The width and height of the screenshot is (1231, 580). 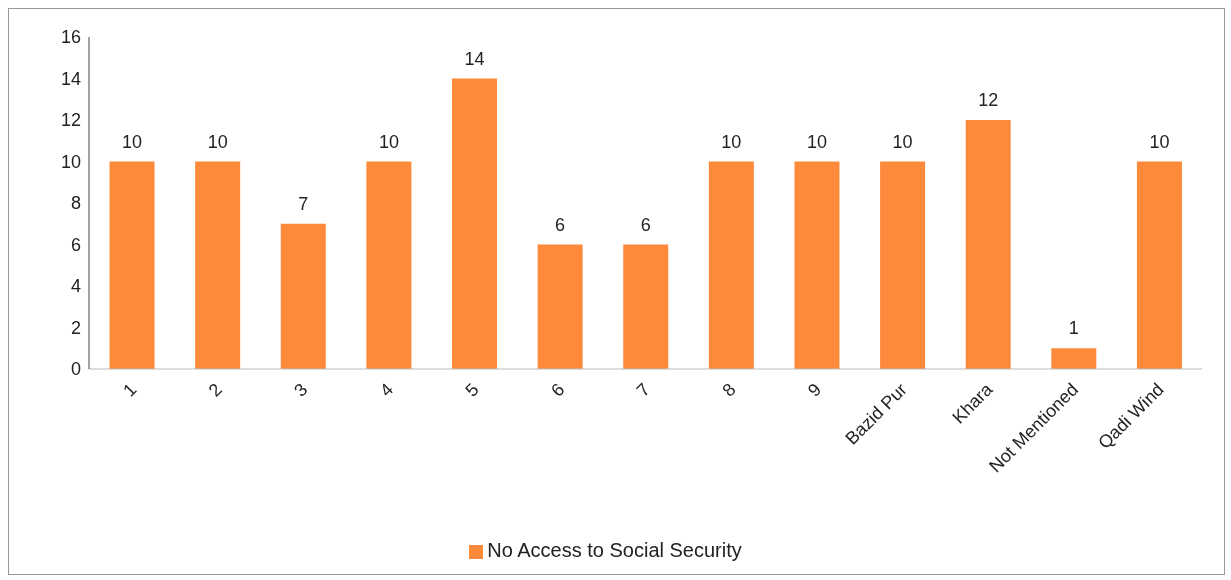 I want to click on y-tick-label: 8, so click(x=75, y=203).